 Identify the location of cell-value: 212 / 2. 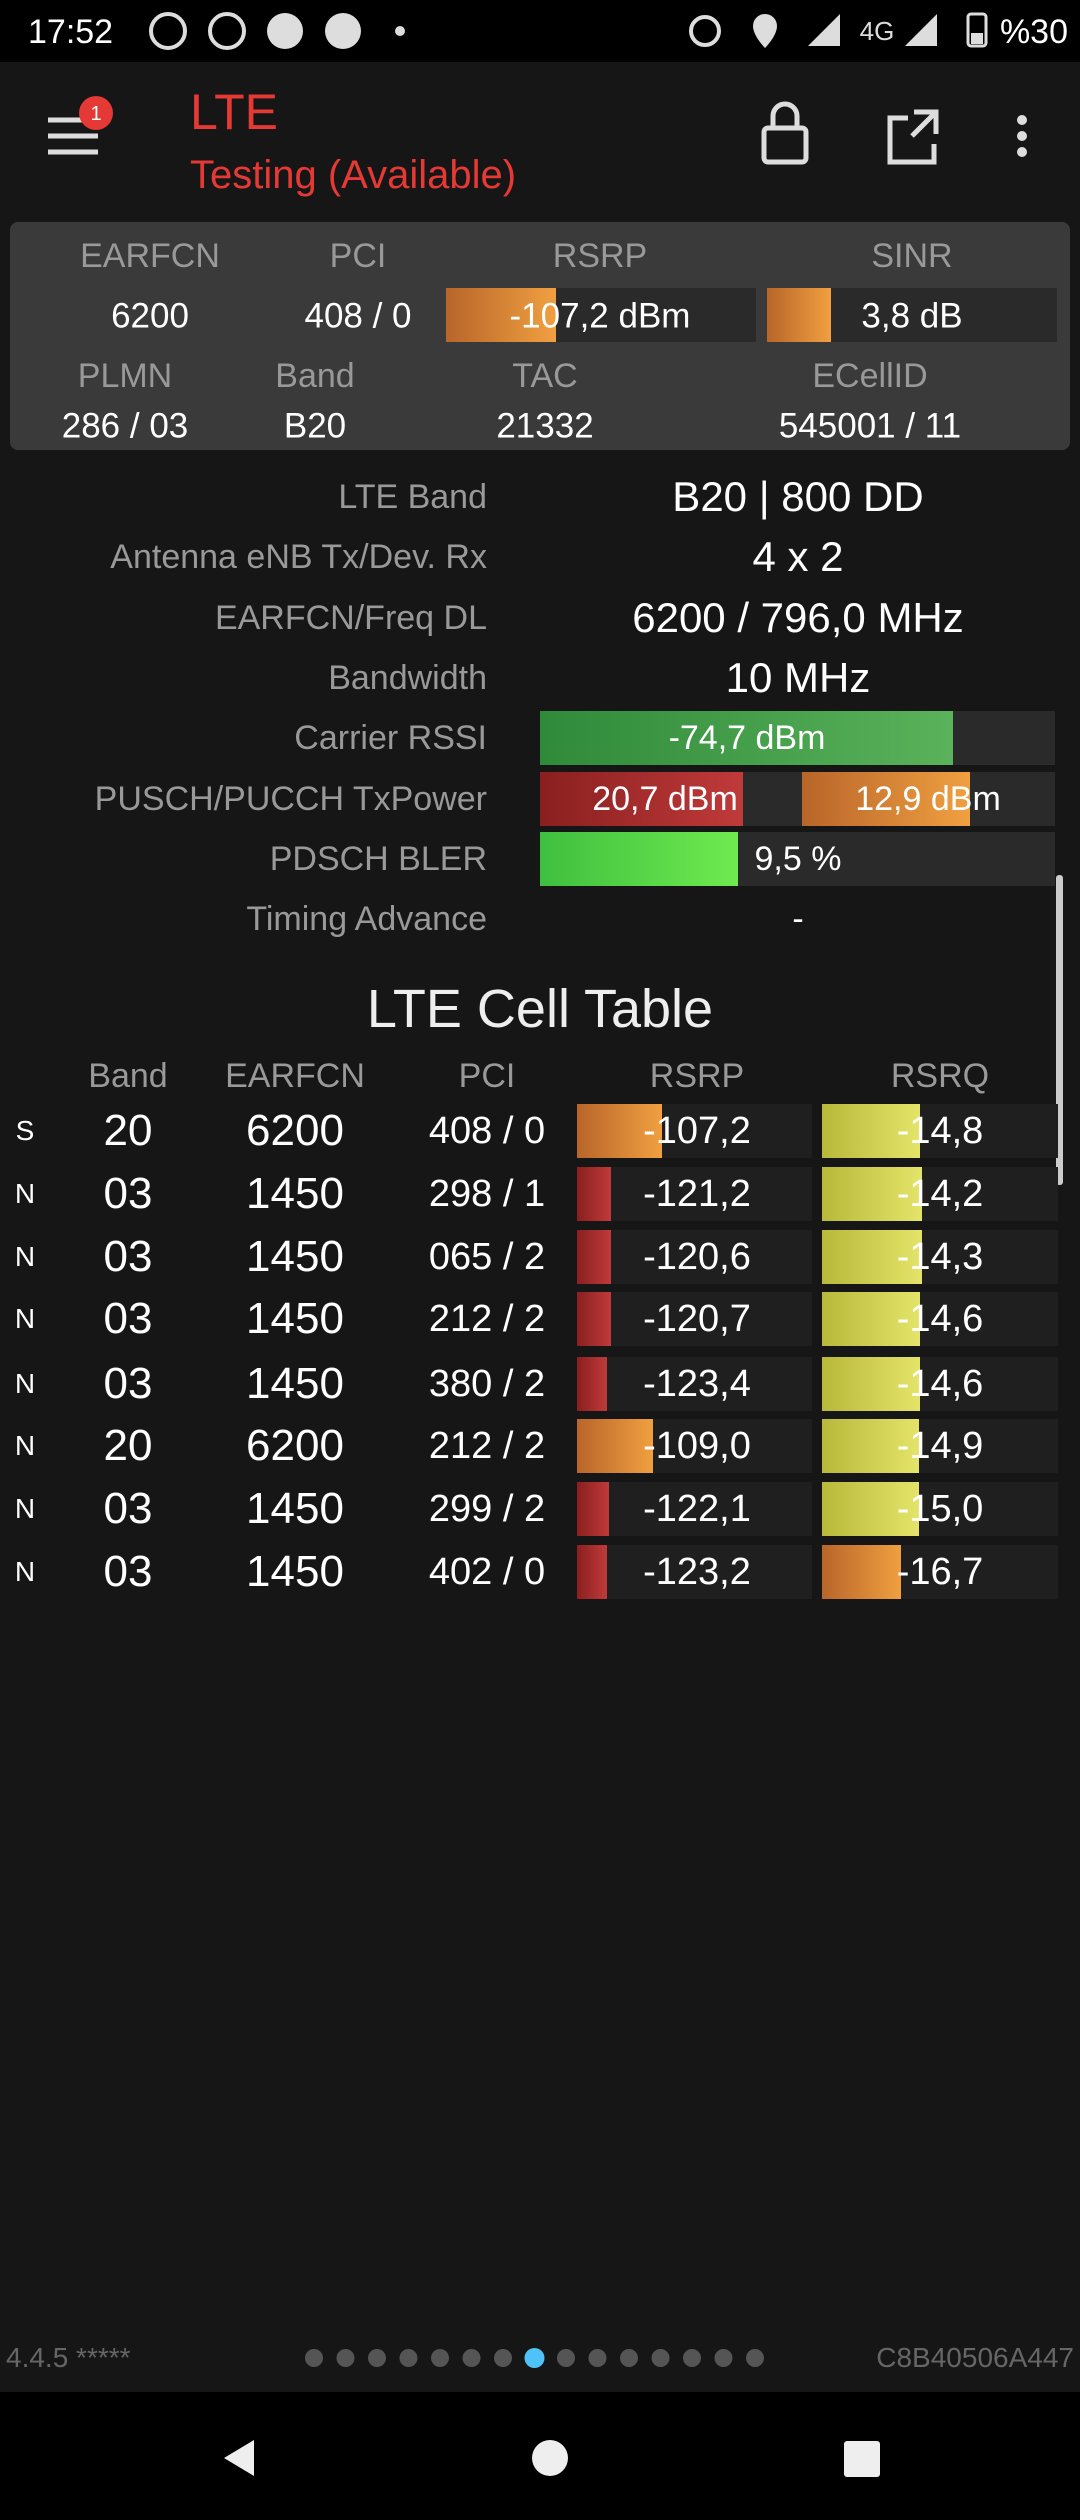
(487, 1319).